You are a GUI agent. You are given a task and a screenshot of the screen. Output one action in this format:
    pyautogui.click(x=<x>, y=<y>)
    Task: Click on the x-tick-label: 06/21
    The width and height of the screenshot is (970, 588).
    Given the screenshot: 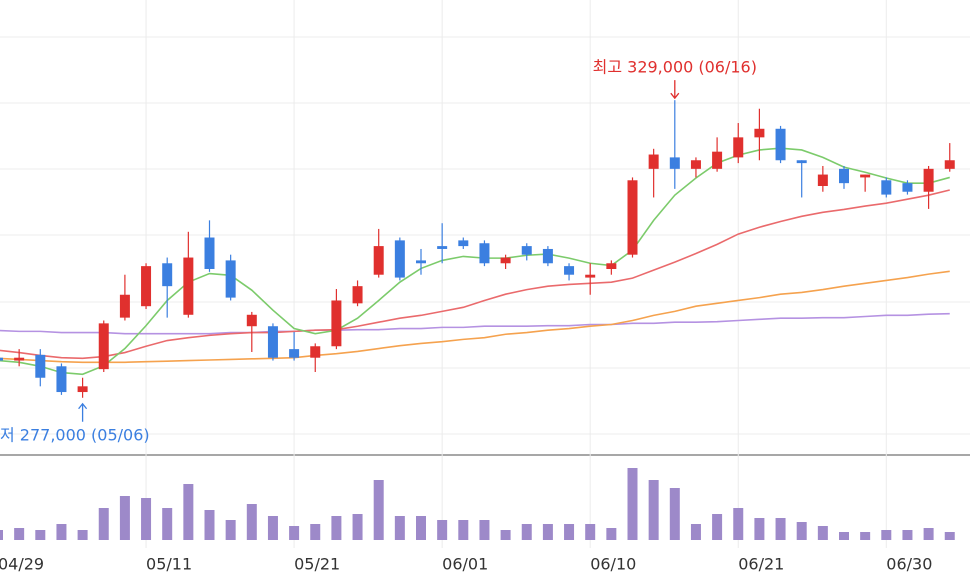 What is the action you would take?
    pyautogui.click(x=761, y=564)
    